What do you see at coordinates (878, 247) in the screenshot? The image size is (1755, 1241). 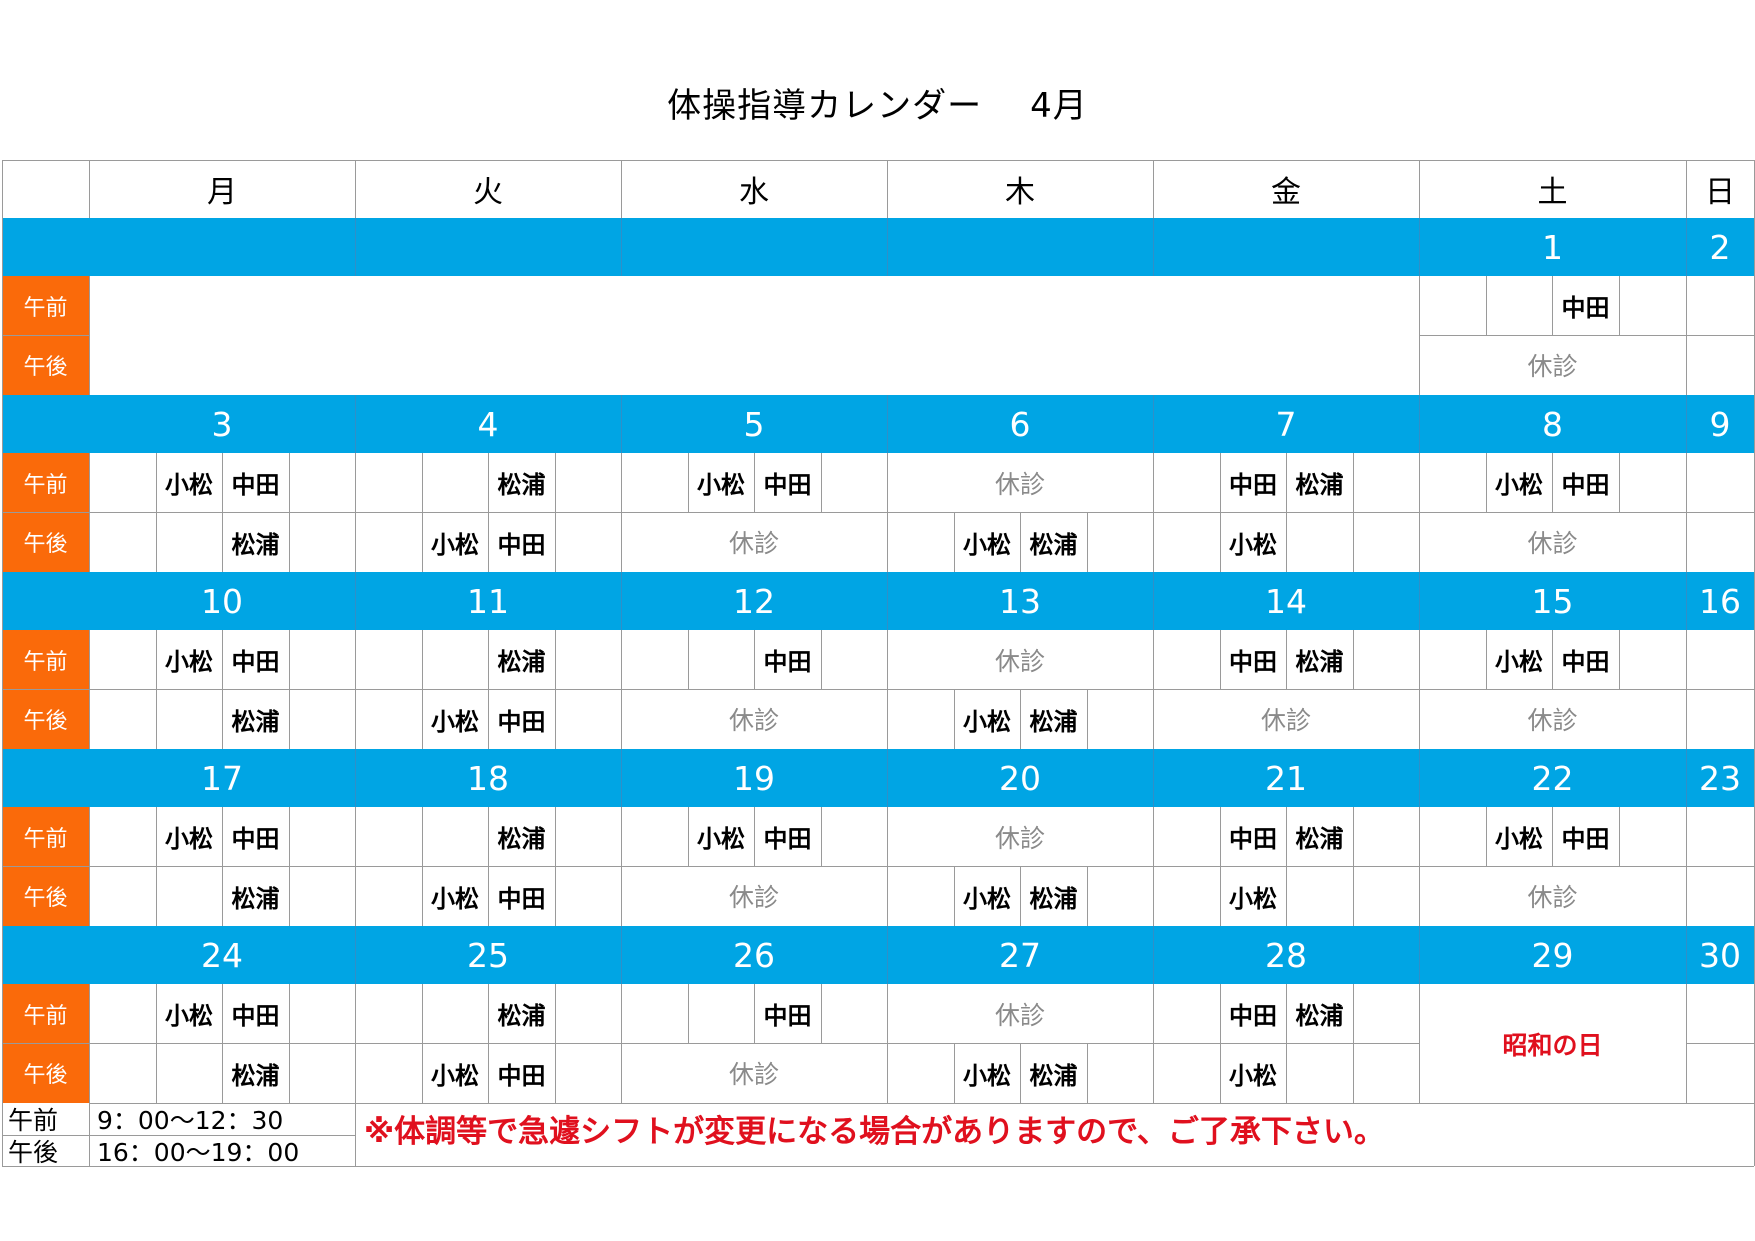 I see `date-row-band` at bounding box center [878, 247].